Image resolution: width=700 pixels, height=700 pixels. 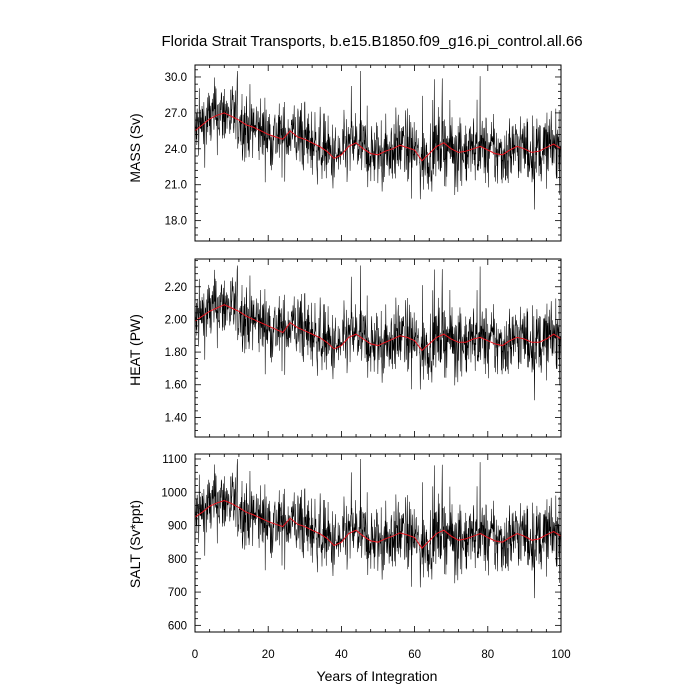 What do you see at coordinates (176, 78) in the screenshot?
I see `y-tick-label: 30.0` at bounding box center [176, 78].